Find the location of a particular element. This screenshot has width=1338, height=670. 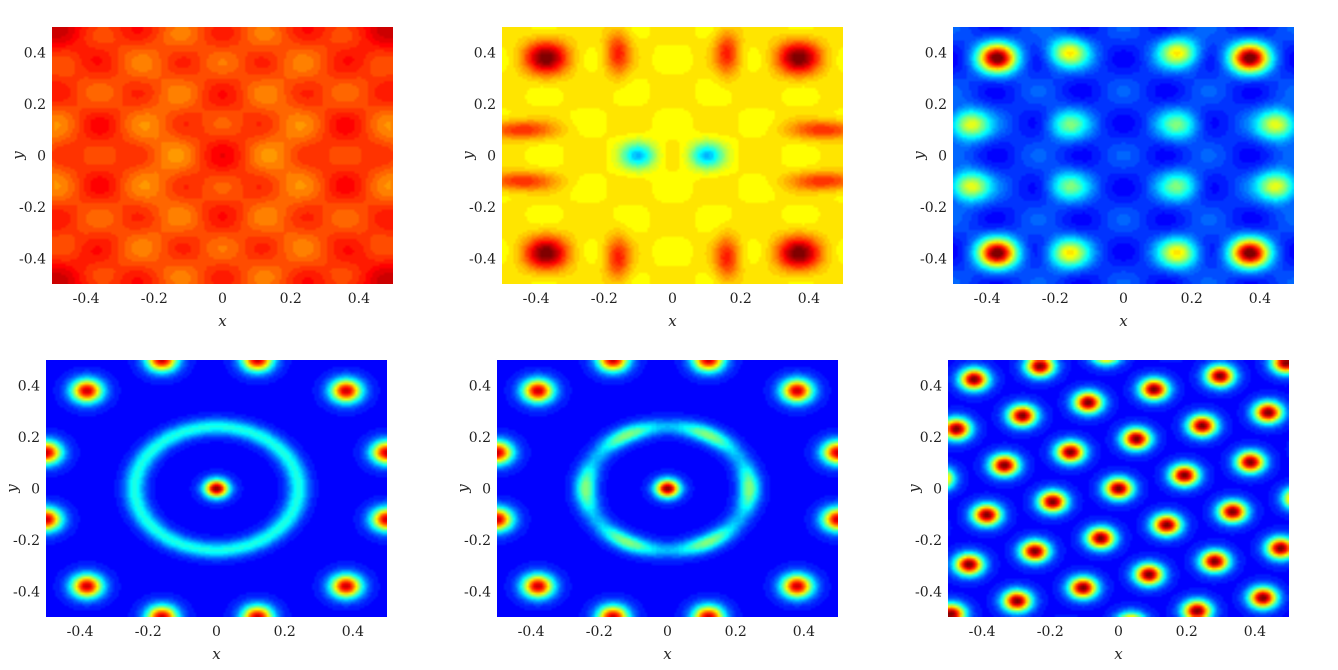

chart-panel-3: -0.4 -0.2 0 0.2 0.4 -0.4 -0.2 0 0.2 0.4 x y is located at coordinates (1102, 178).